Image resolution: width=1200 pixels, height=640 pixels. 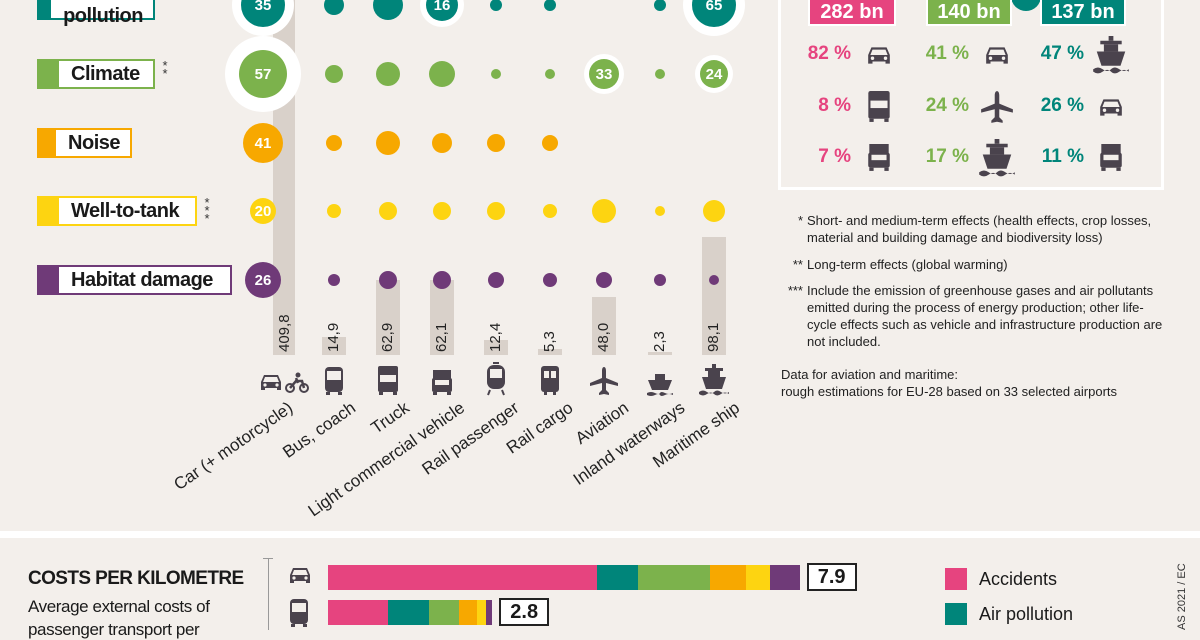 I want to click on segment-noise, so click(x=728, y=577).